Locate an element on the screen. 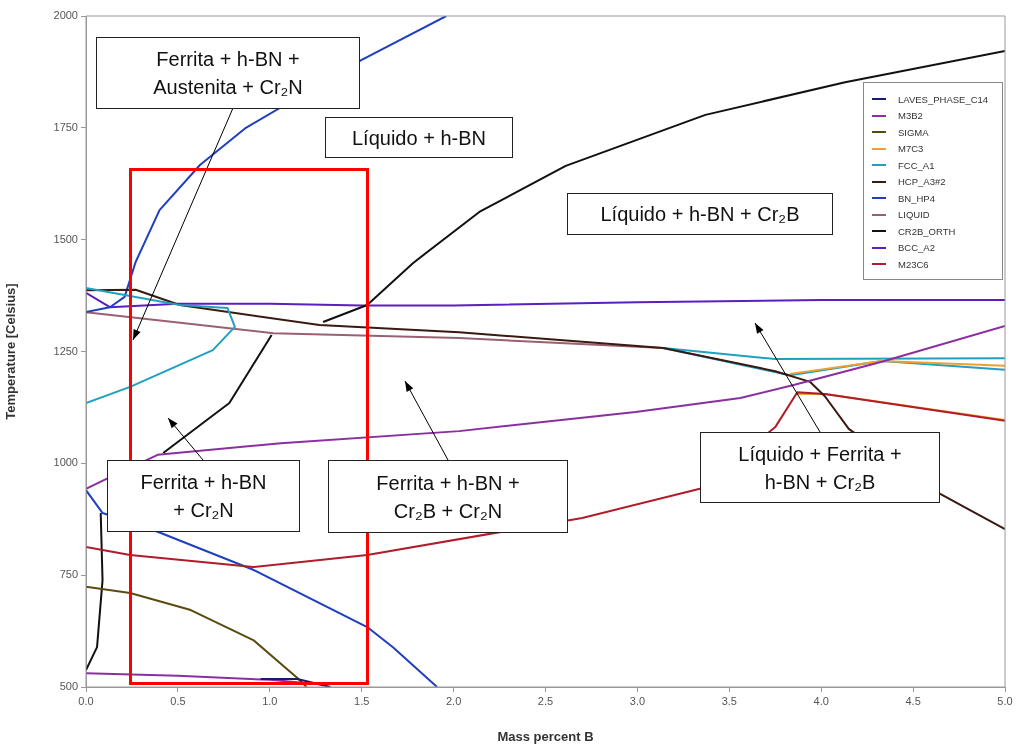  x-tick-label: 0.5 is located at coordinates (178, 700).